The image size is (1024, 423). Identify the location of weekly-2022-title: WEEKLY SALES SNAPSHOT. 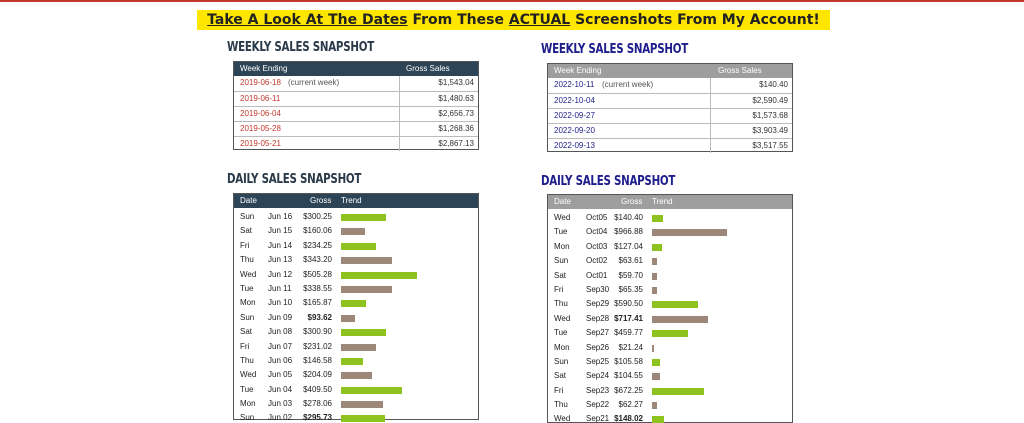
(614, 49).